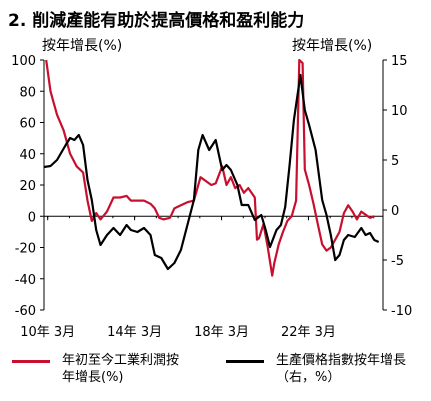 Image resolution: width=431 pixels, height=401 pixels. What do you see at coordinates (397, 261) in the screenshot?
I see `right-tick-label: -5` at bounding box center [397, 261].